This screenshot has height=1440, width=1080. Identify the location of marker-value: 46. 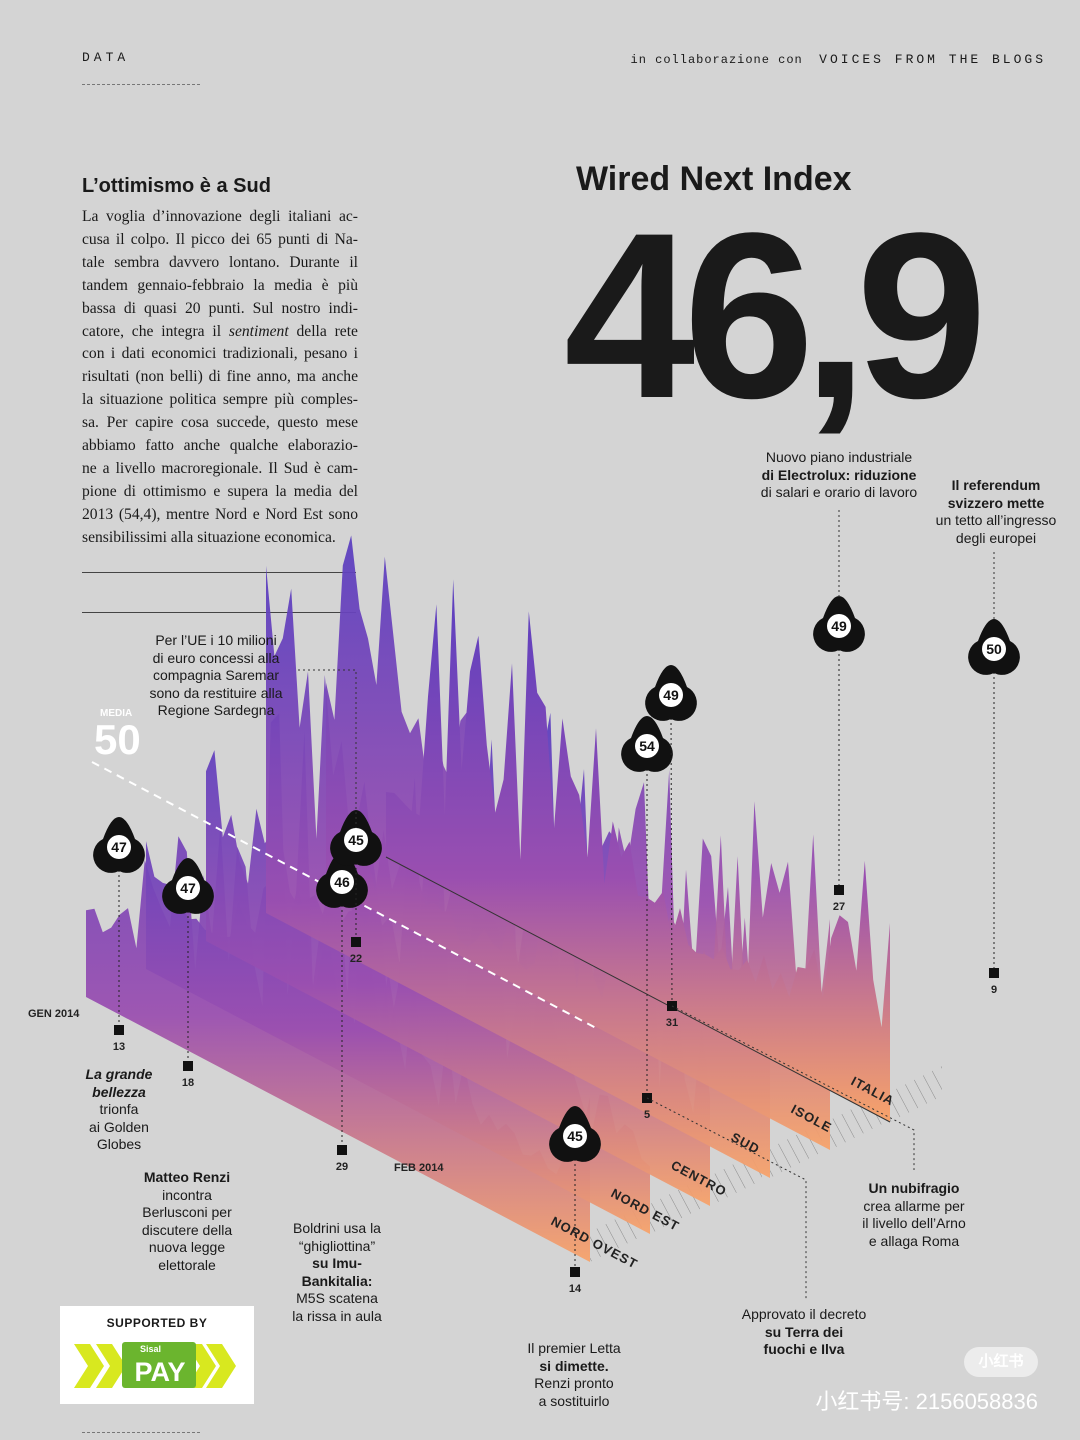
(342, 882).